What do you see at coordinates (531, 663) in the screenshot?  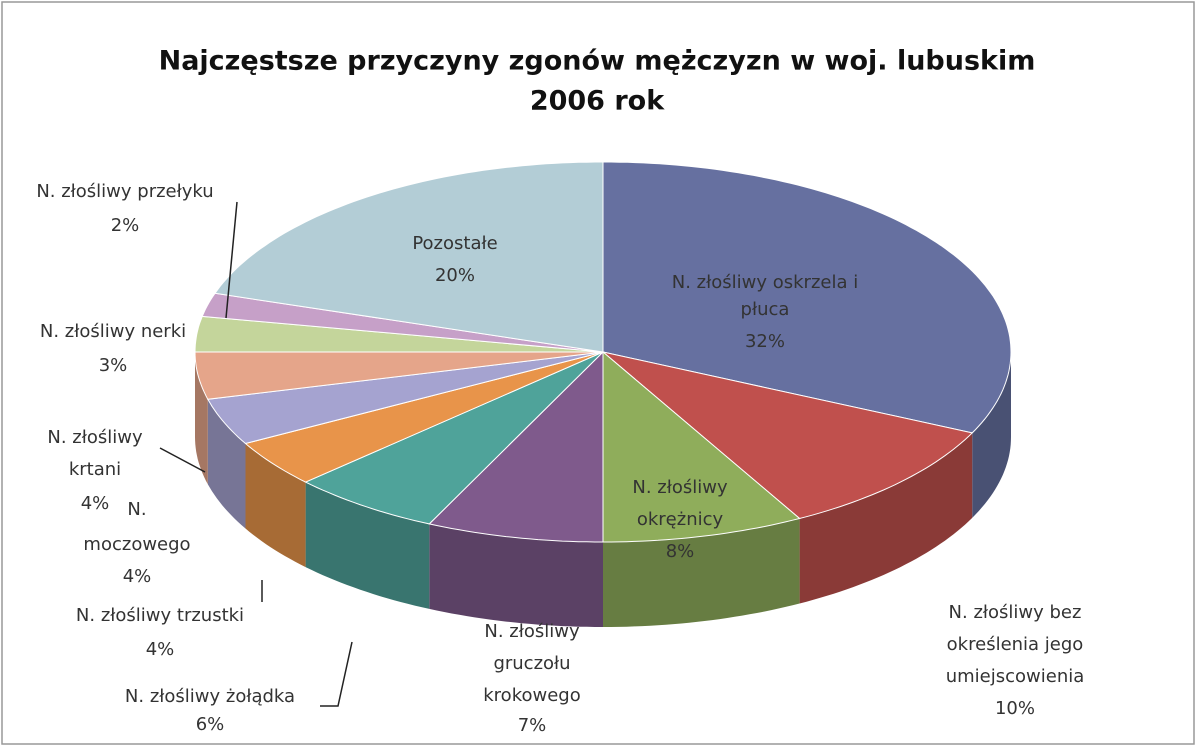 I see `data-label: gruczołu` at bounding box center [531, 663].